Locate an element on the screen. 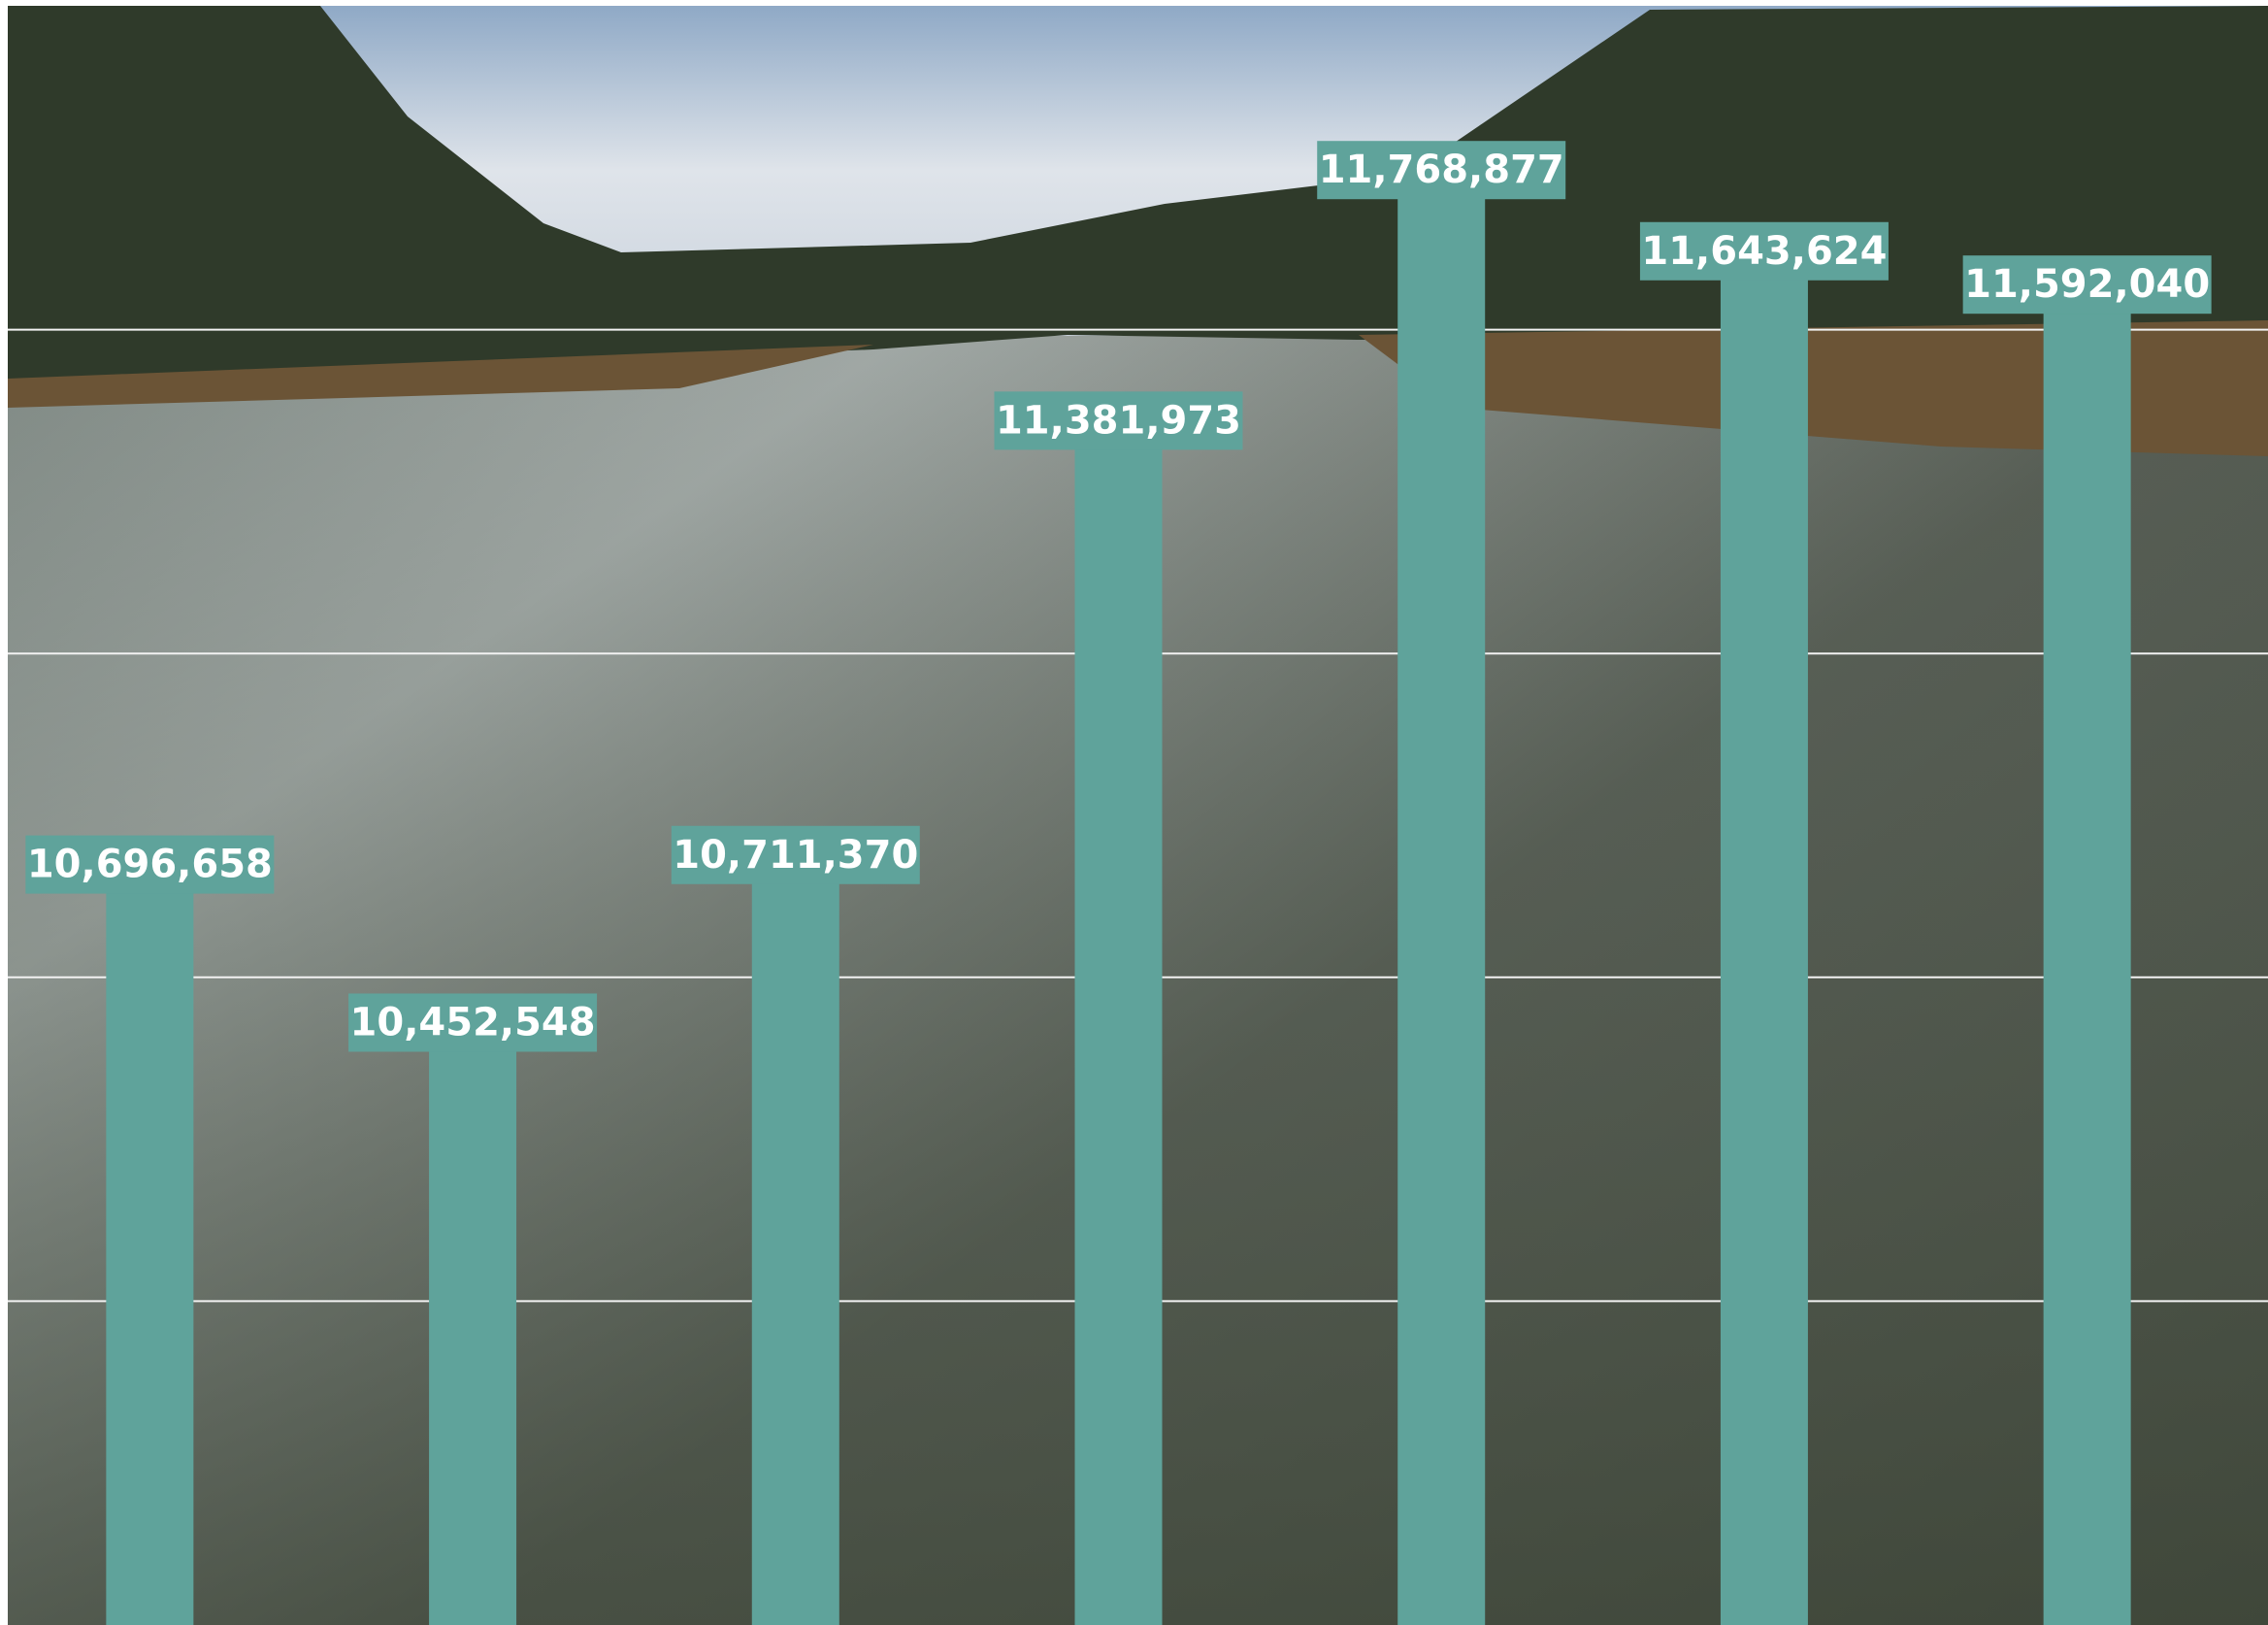 The width and height of the screenshot is (2268, 1625). value-label: 10,696,658 is located at coordinates (150, 865).